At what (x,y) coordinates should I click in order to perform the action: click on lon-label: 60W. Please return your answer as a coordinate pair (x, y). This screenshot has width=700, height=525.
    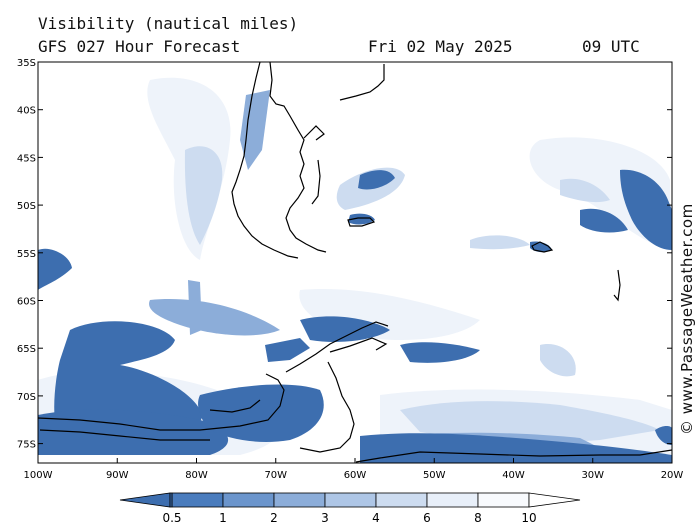
    Looking at the image, I should click on (355, 475).